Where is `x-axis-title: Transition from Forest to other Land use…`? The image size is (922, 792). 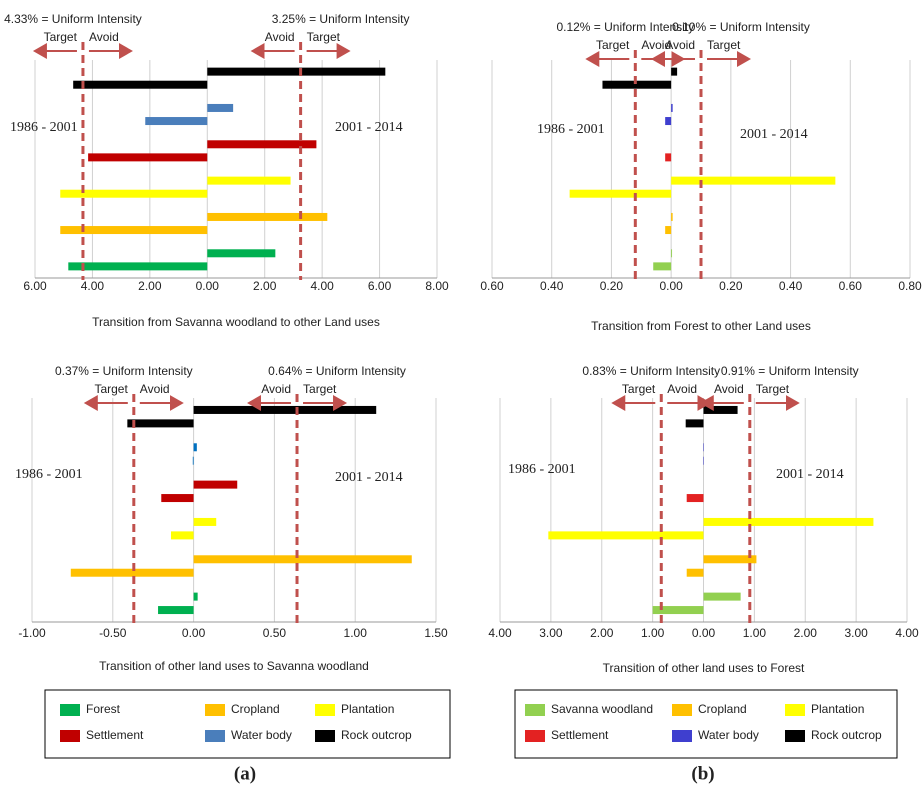
x-axis-title: Transition from Forest to other Land use… is located at coordinates (701, 326).